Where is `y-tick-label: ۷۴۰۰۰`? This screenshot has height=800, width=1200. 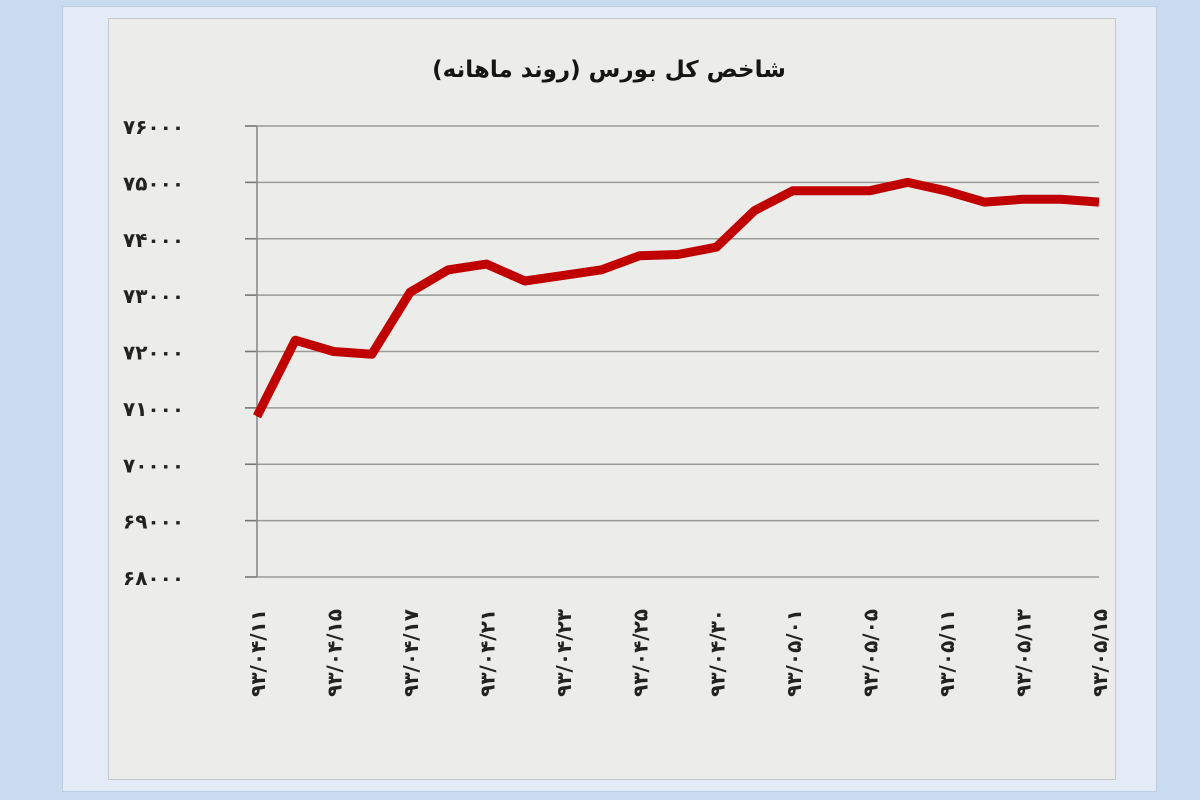 y-tick-label: ۷۴۰۰۰ is located at coordinates (153, 240).